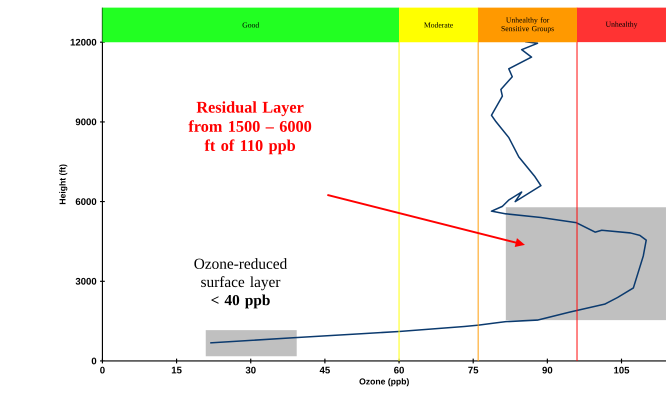  What do you see at coordinates (86, 201) in the screenshot?
I see `y-tick-label: 6000` at bounding box center [86, 201].